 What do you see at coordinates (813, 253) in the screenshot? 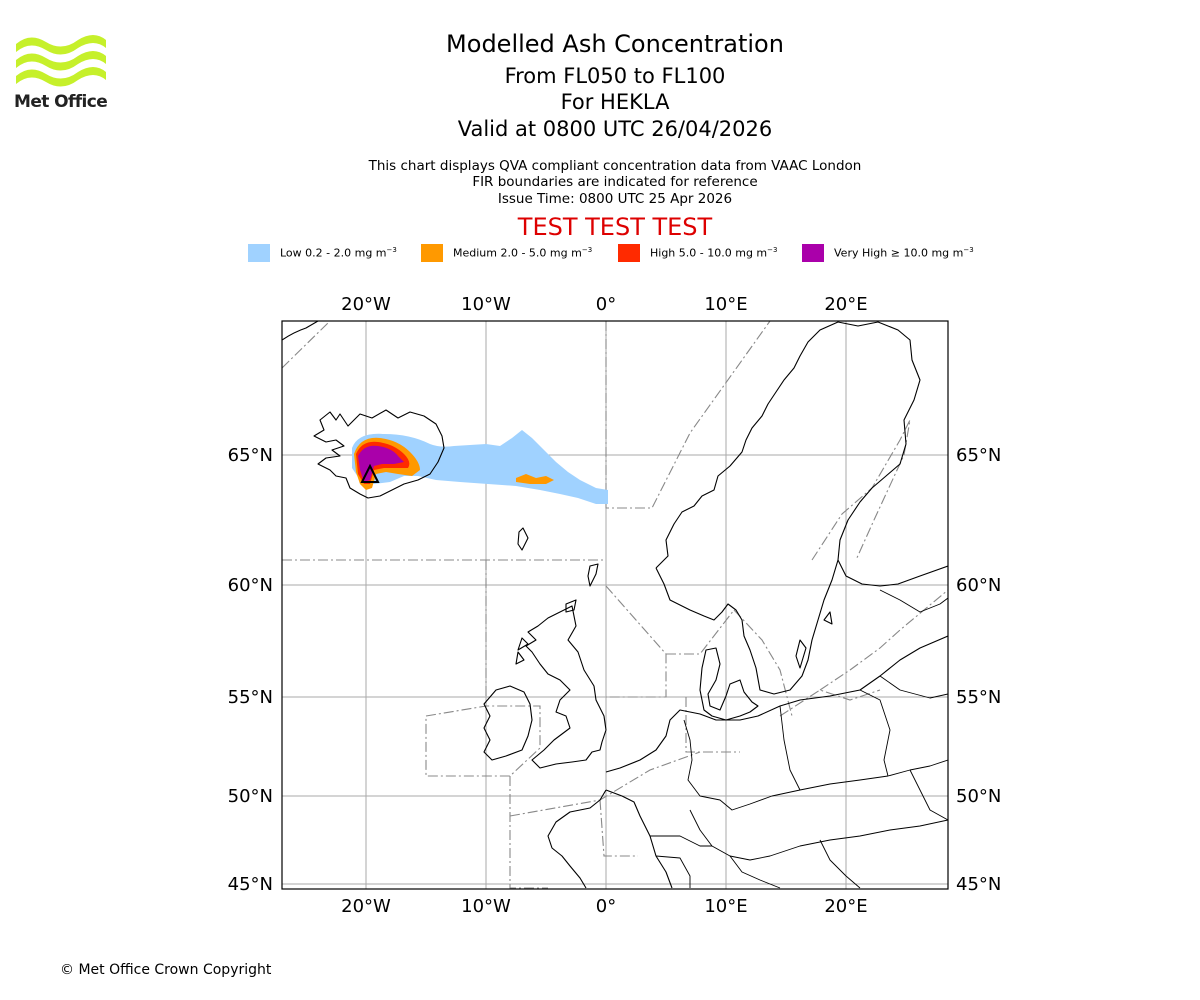
I see `legend-swatch-very-high` at bounding box center [813, 253].